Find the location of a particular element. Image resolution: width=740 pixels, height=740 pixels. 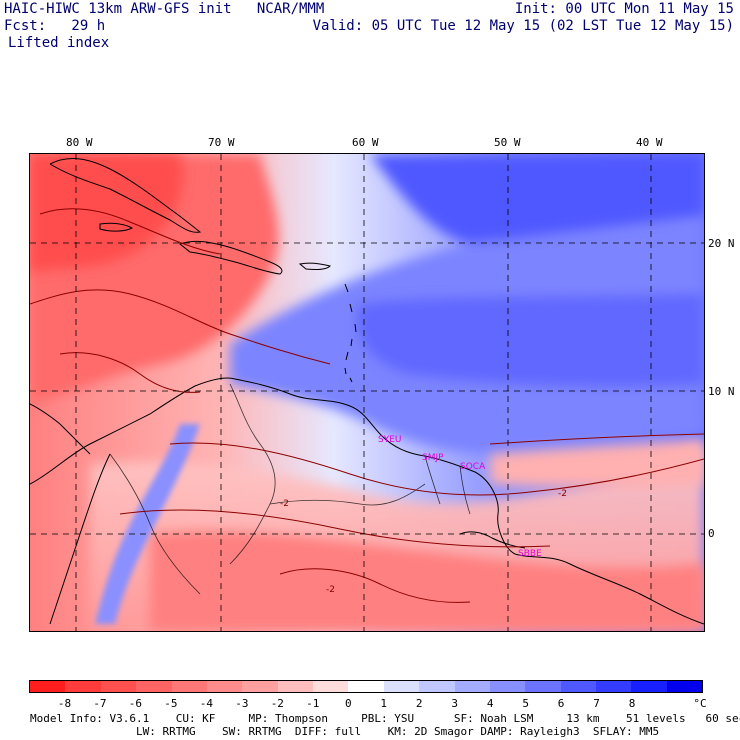

lat-label-10n: 10 N is located at coordinates (721, 391).